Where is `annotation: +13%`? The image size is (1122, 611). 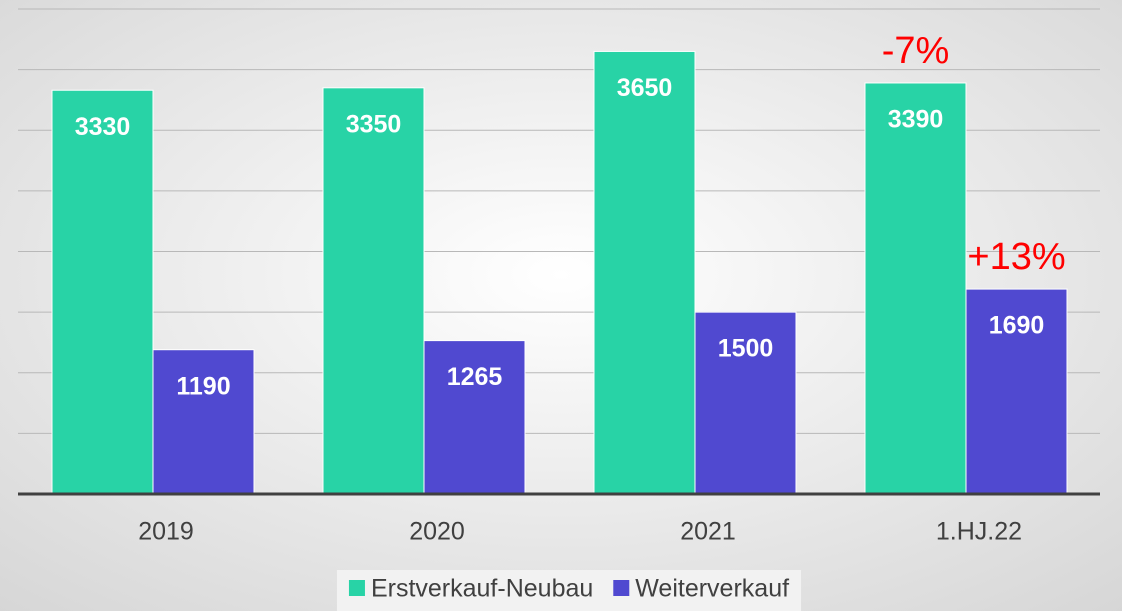
annotation: +13% is located at coordinates (1016, 257).